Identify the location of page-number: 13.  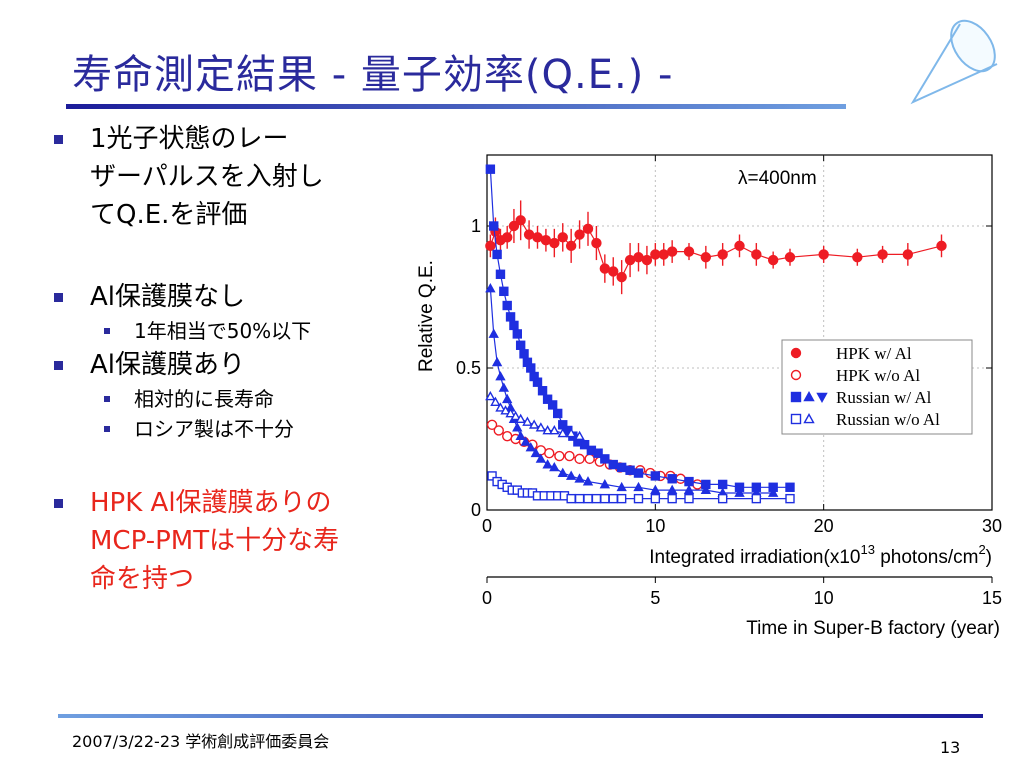
(950, 747).